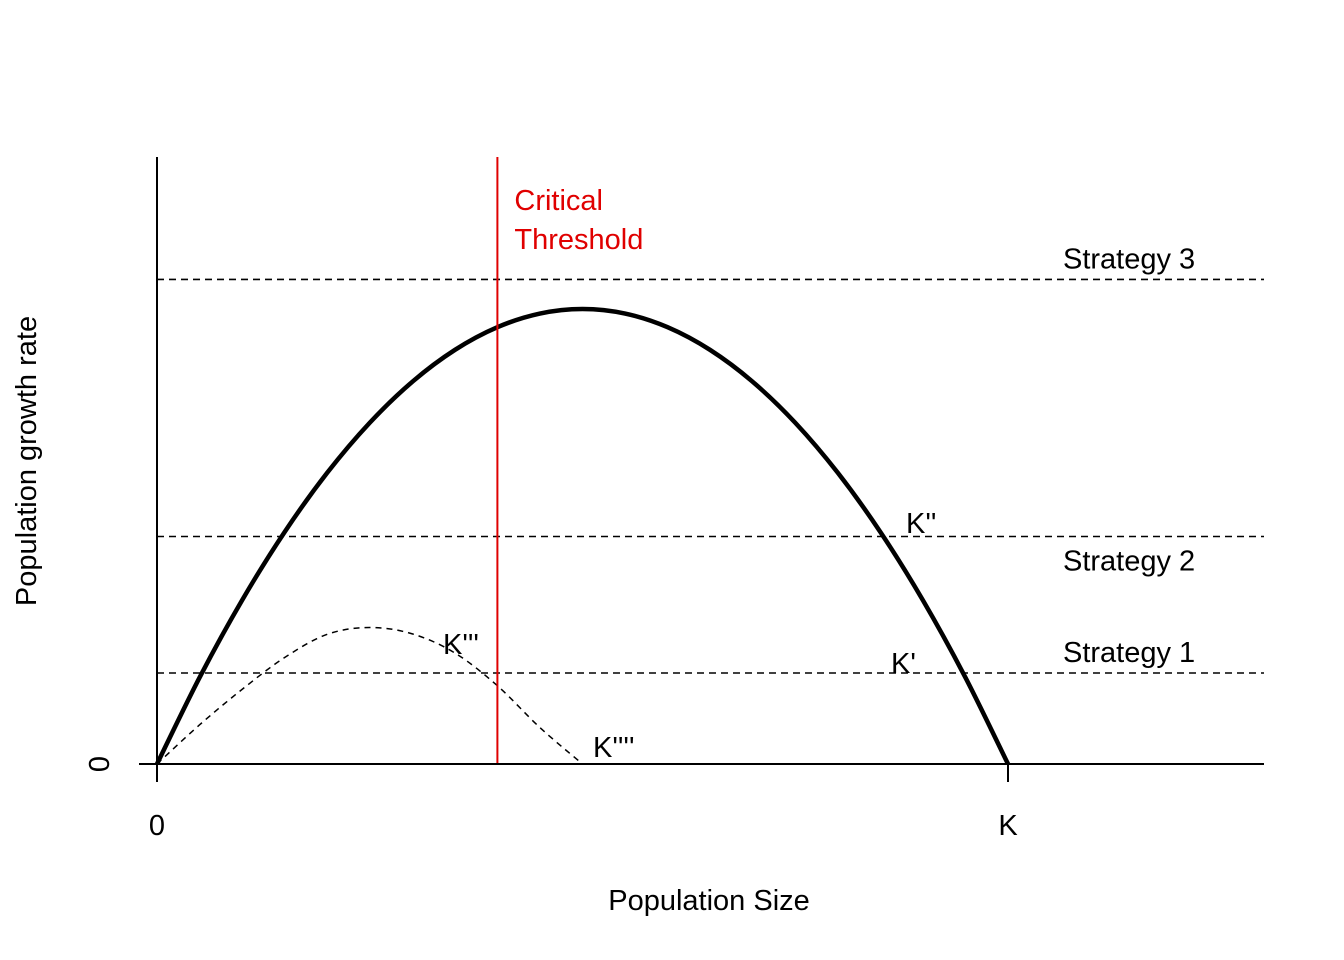 This screenshot has height=960, width=1344. What do you see at coordinates (921, 524) in the screenshot?
I see `annotation-label: K''` at bounding box center [921, 524].